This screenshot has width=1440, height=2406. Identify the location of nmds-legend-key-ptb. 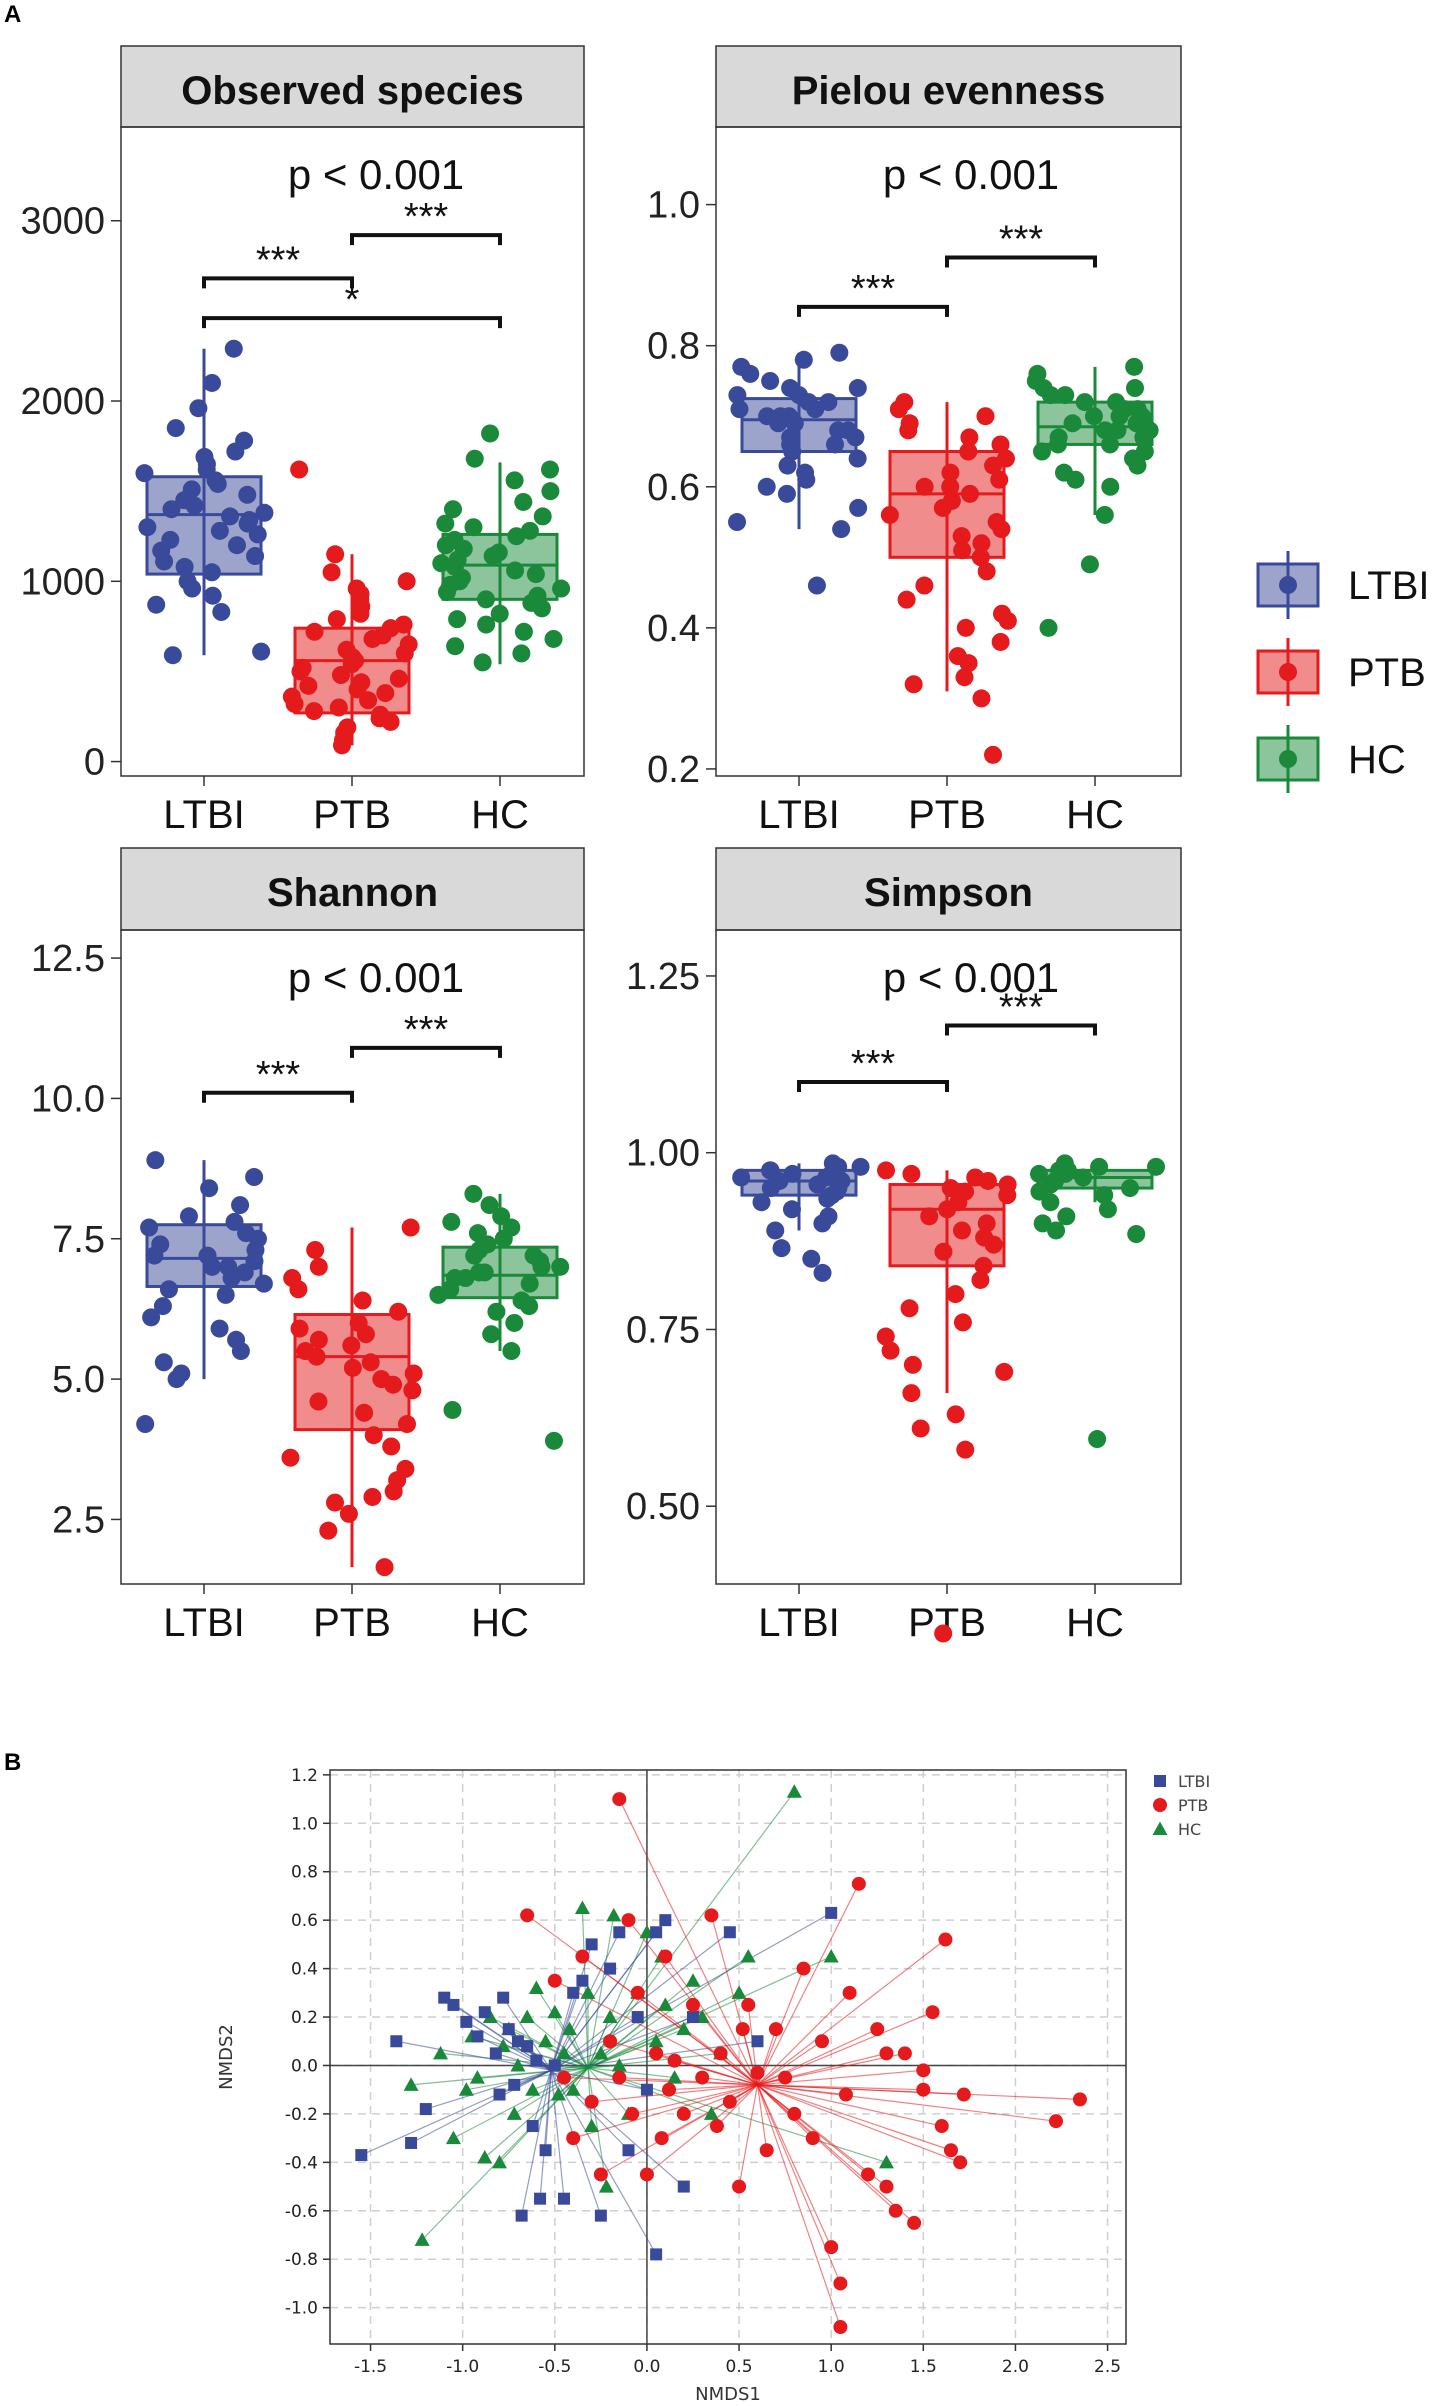
(1160, 1805).